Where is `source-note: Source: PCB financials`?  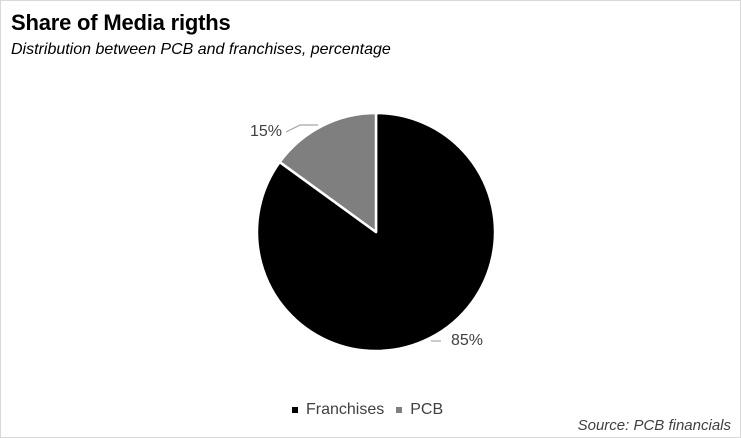 source-note: Source: PCB financials is located at coordinates (654, 425).